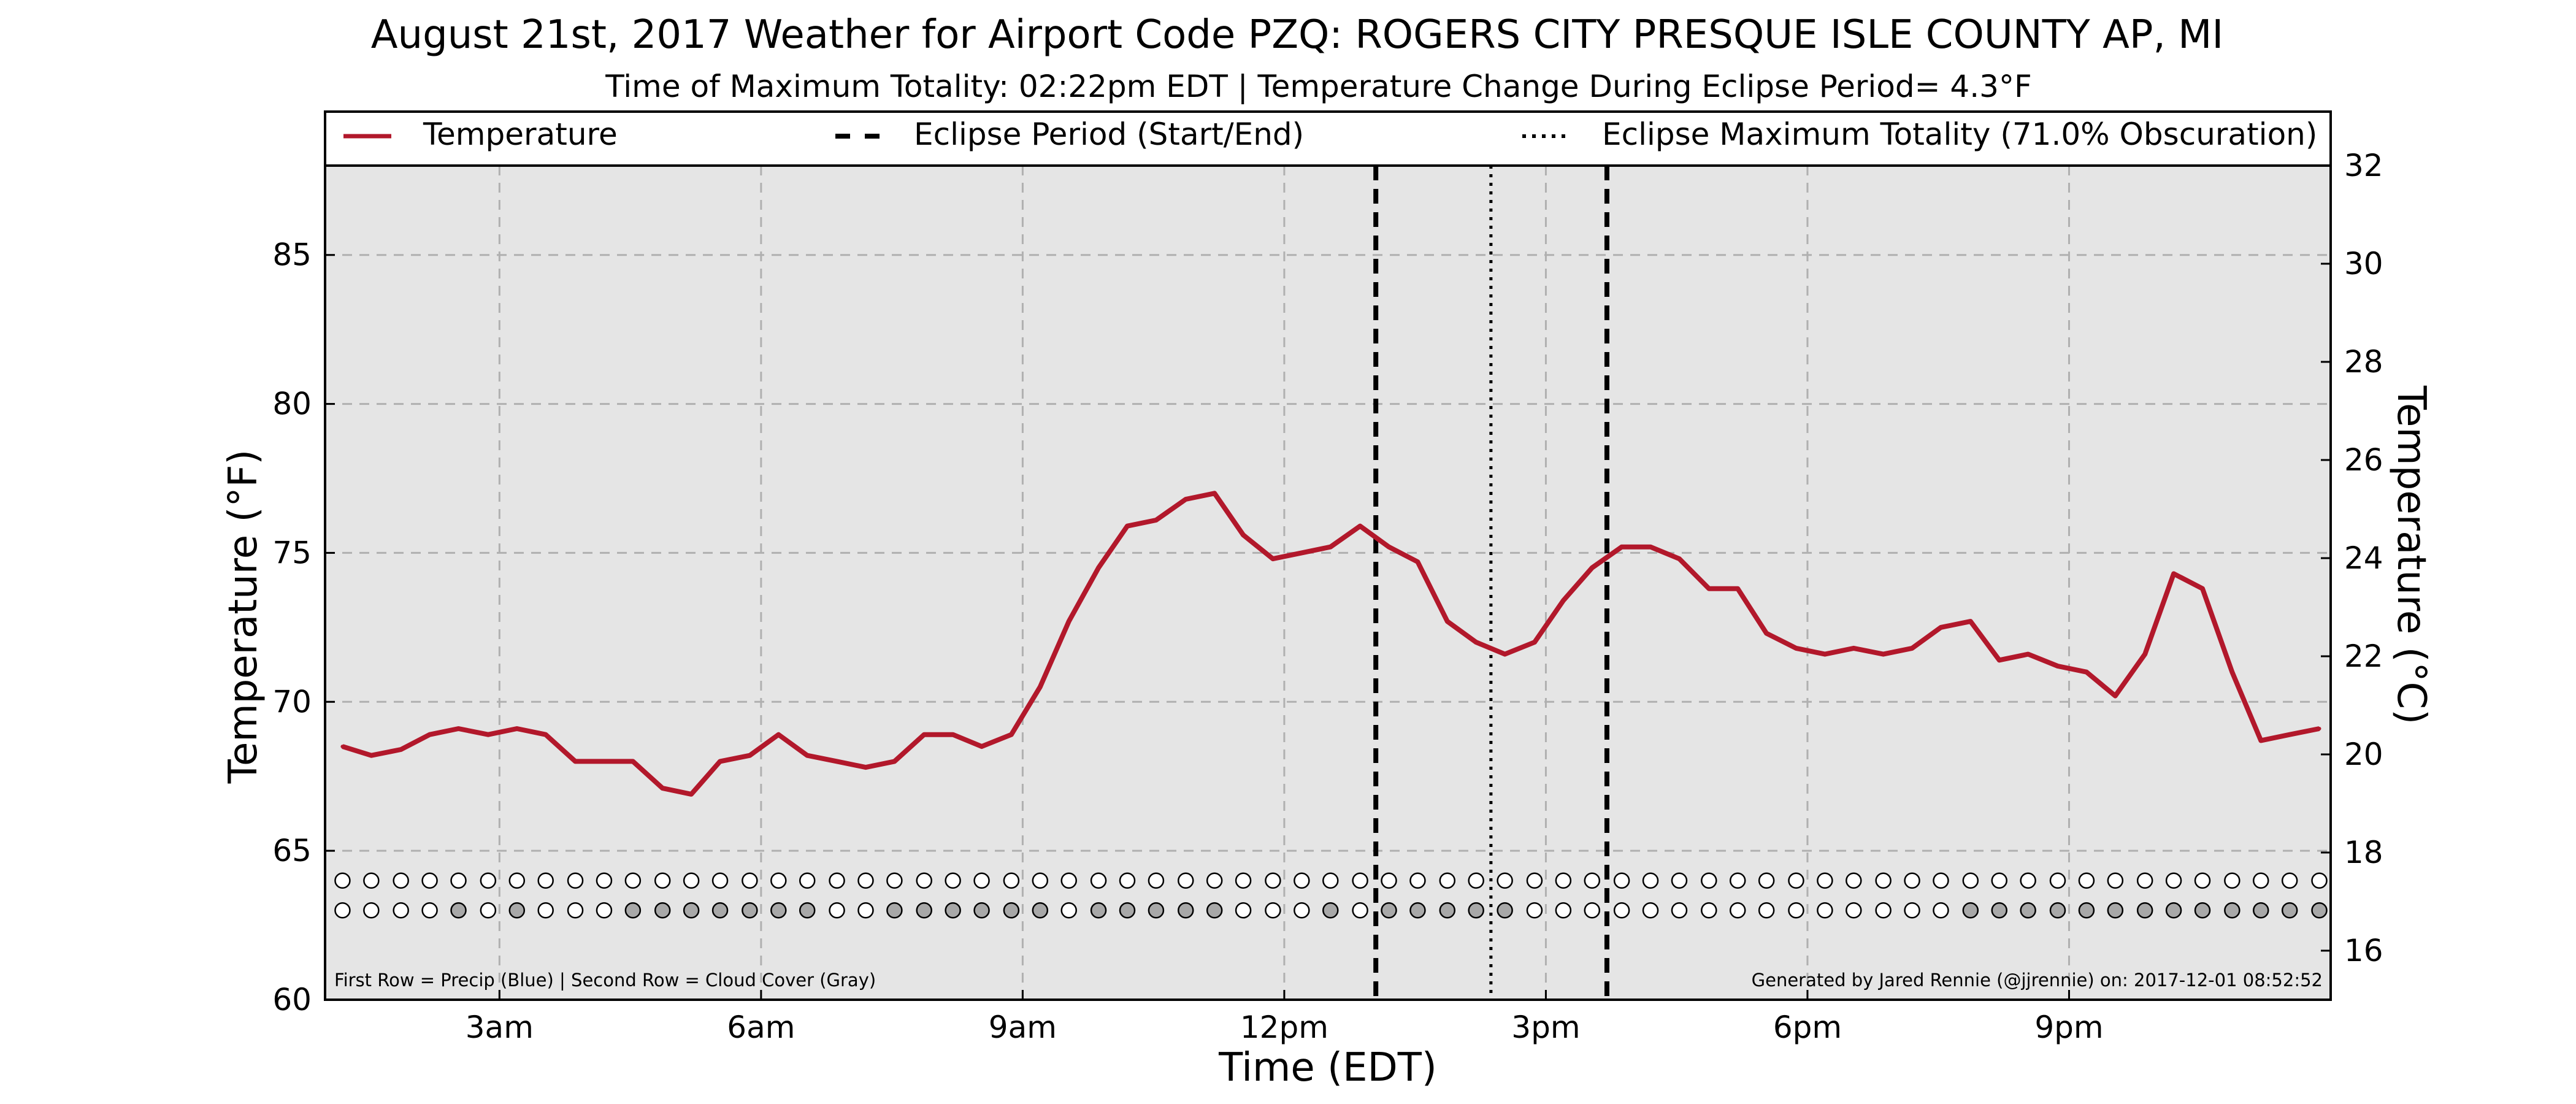 This screenshot has height=1104, width=2576. Describe the element at coordinates (243, 617) in the screenshot. I see `y-axis-label-left: Temperature (°F)` at that location.